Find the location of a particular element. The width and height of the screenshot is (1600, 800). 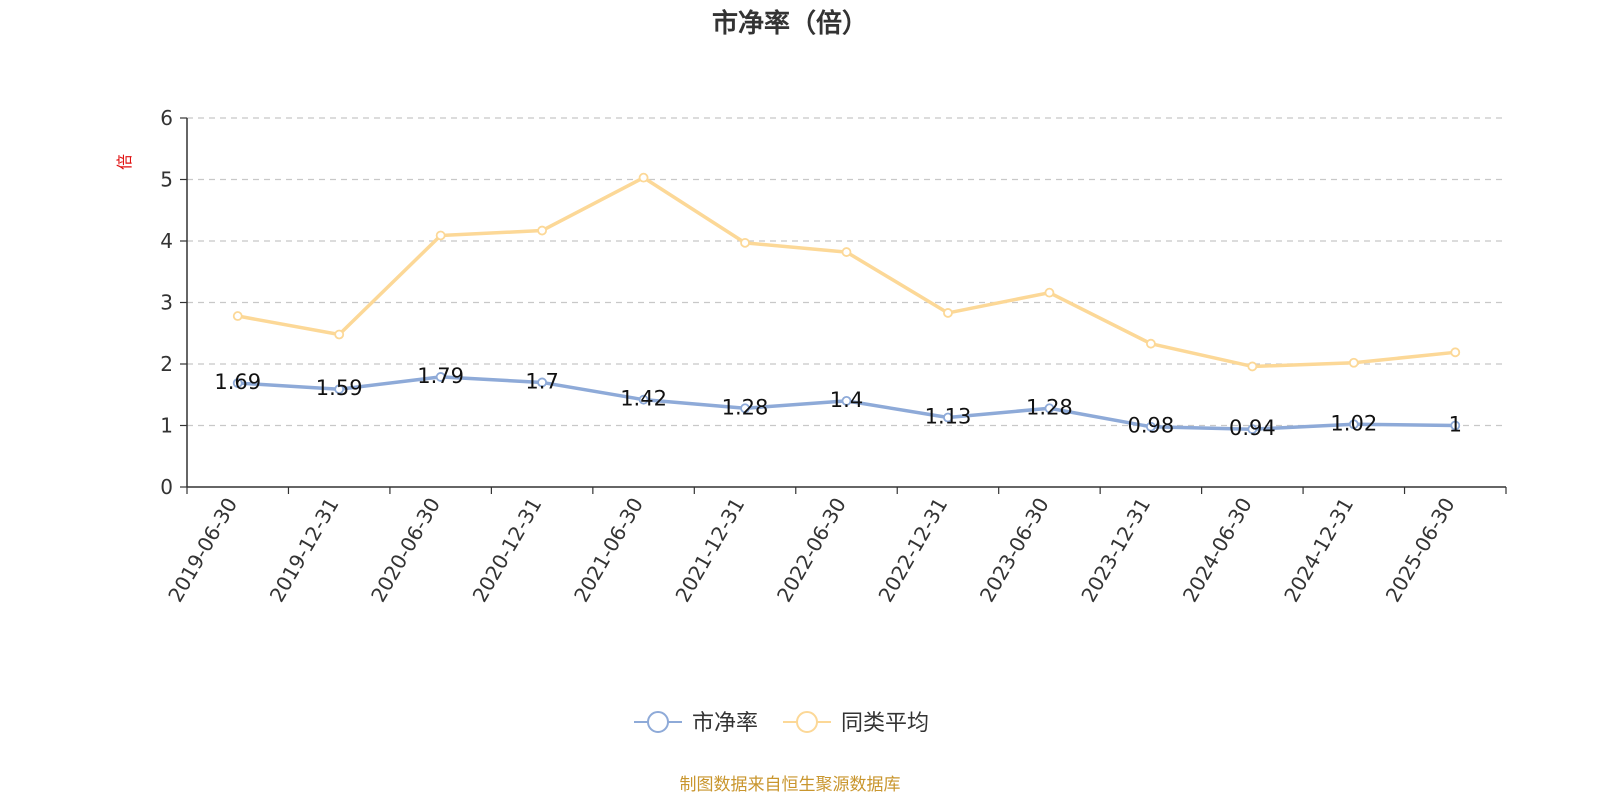

data-label: 1.42 is located at coordinates (643, 399).